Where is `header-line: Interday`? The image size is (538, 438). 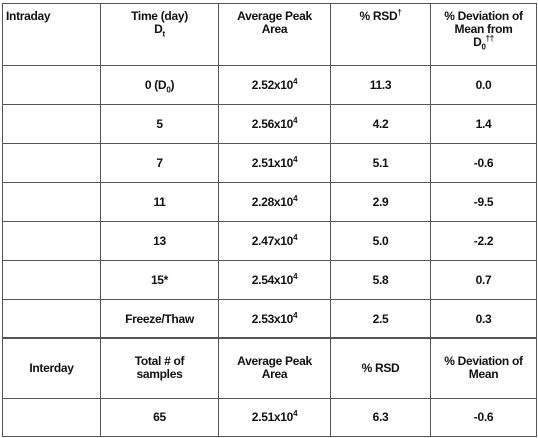 header-line: Interday is located at coordinates (51, 367).